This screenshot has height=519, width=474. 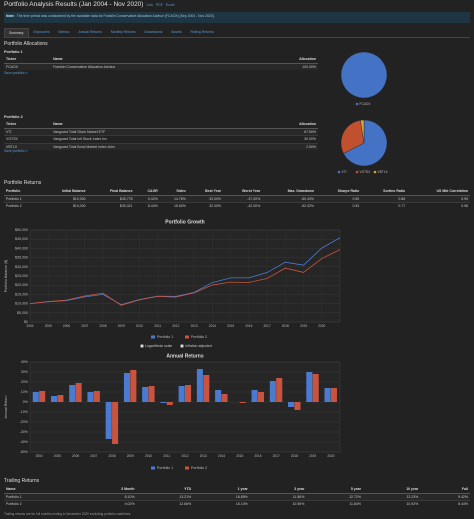 What do you see at coordinates (28, 146) in the screenshot?
I see `table-cell: VBTLX` at bounding box center [28, 146].